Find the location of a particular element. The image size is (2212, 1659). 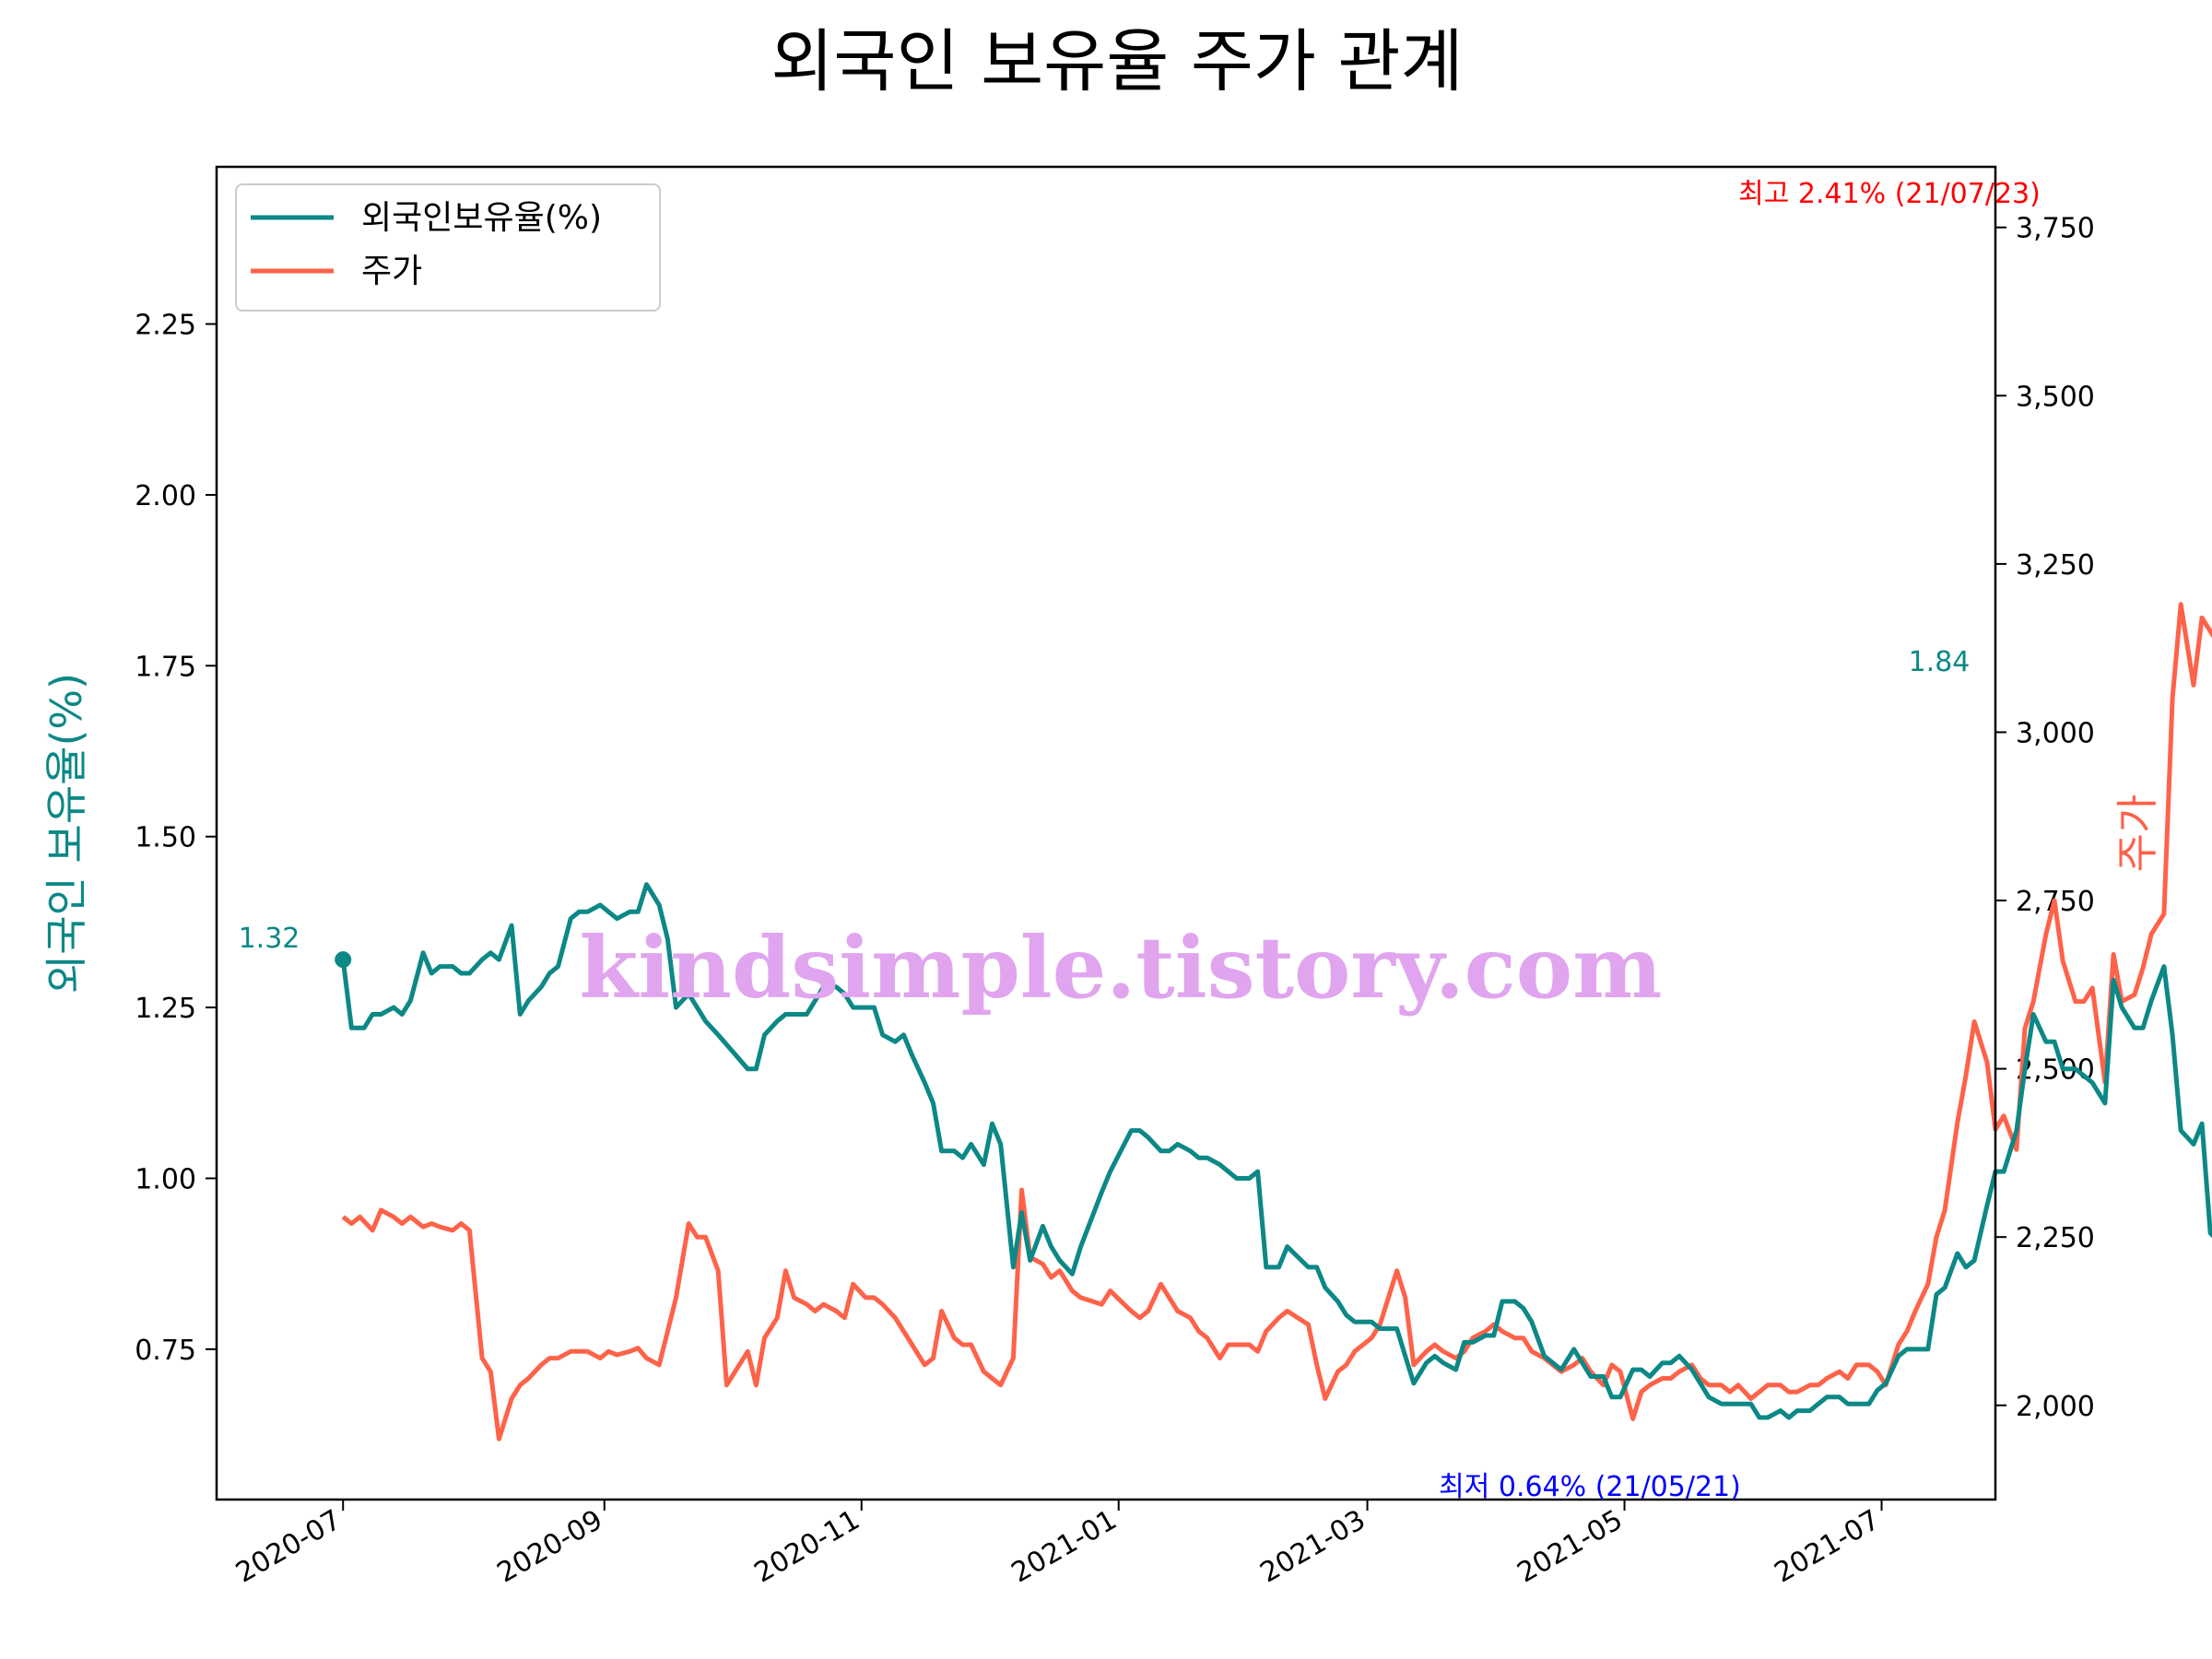

y-right-tick-label: 3,250 is located at coordinates (2055, 565).